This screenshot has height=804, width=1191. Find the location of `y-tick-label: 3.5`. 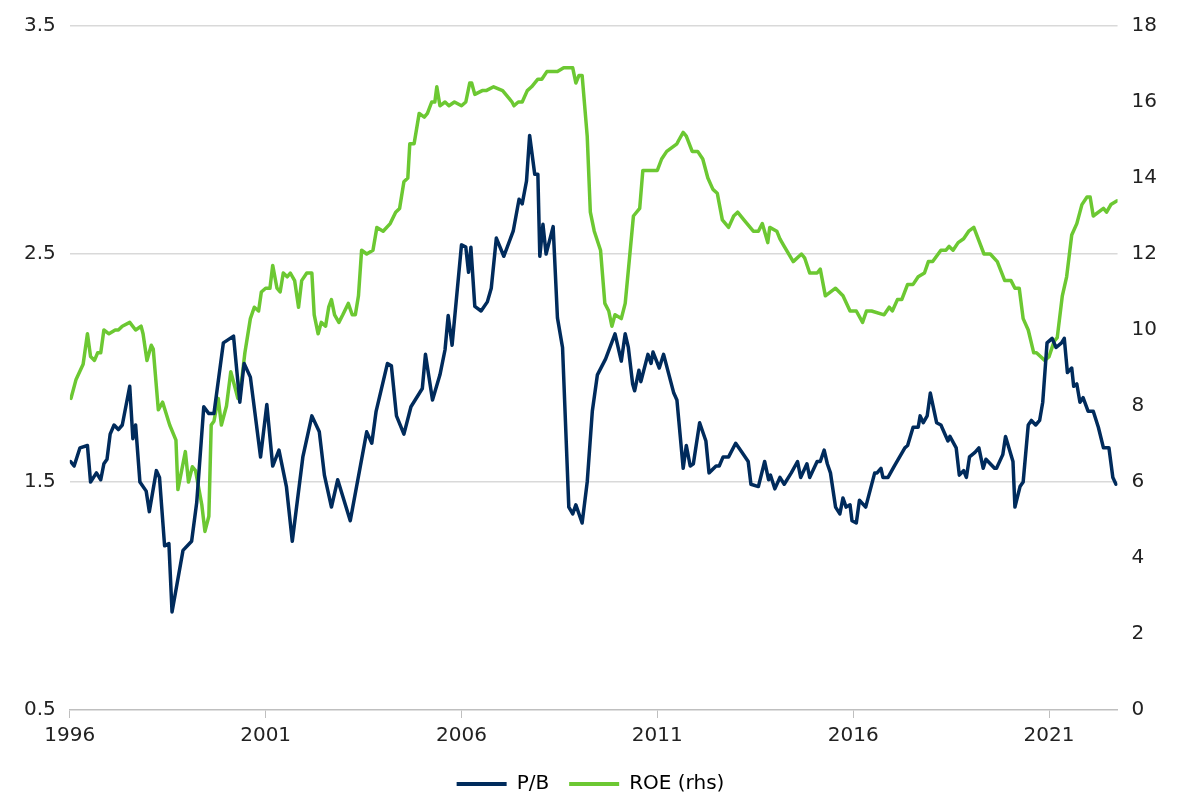

y-tick-label: 3.5 is located at coordinates (39, 24).